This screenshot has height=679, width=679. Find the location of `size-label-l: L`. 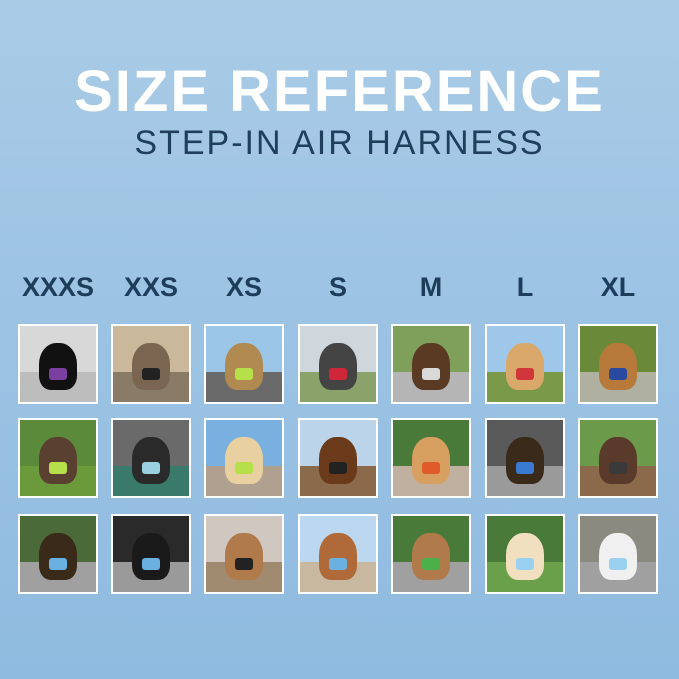

size-label-l: L is located at coordinates (525, 287).